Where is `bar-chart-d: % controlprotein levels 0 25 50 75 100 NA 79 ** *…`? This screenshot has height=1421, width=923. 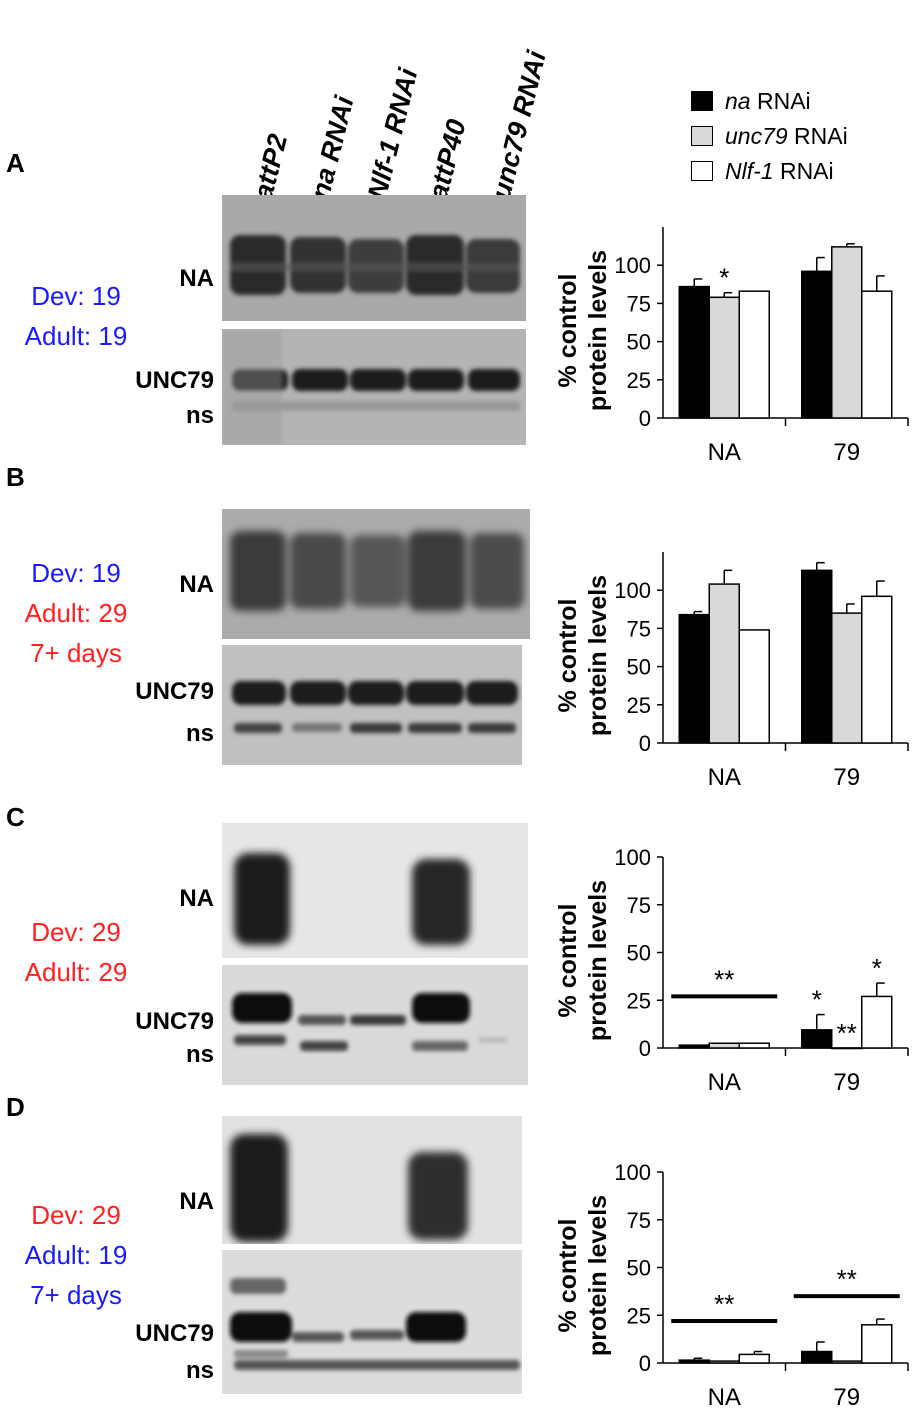
bar-chart-d: % controlprotein levels 0 25 50 75 100 NA 79 ** *… is located at coordinates (731, 1285).